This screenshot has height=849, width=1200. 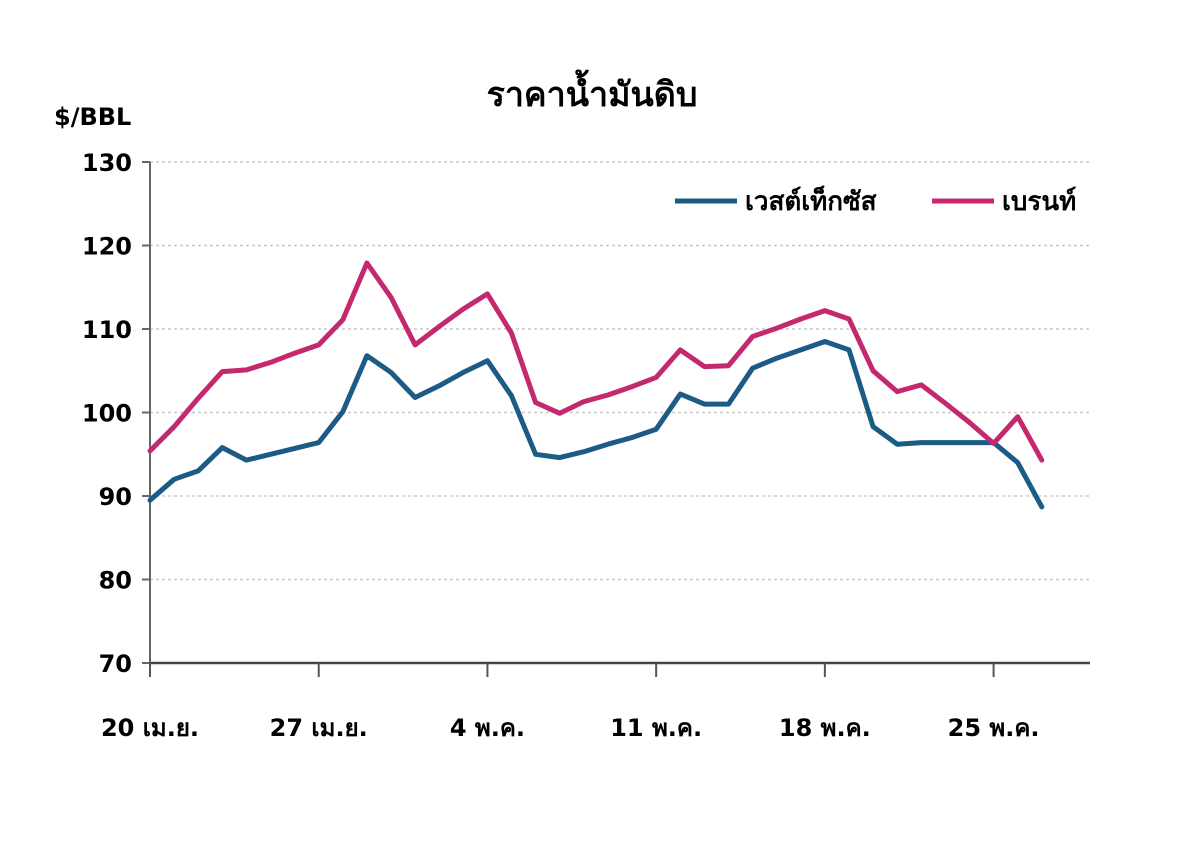 I want to click on legend-label: เบรนท์, so click(x=1039, y=201).